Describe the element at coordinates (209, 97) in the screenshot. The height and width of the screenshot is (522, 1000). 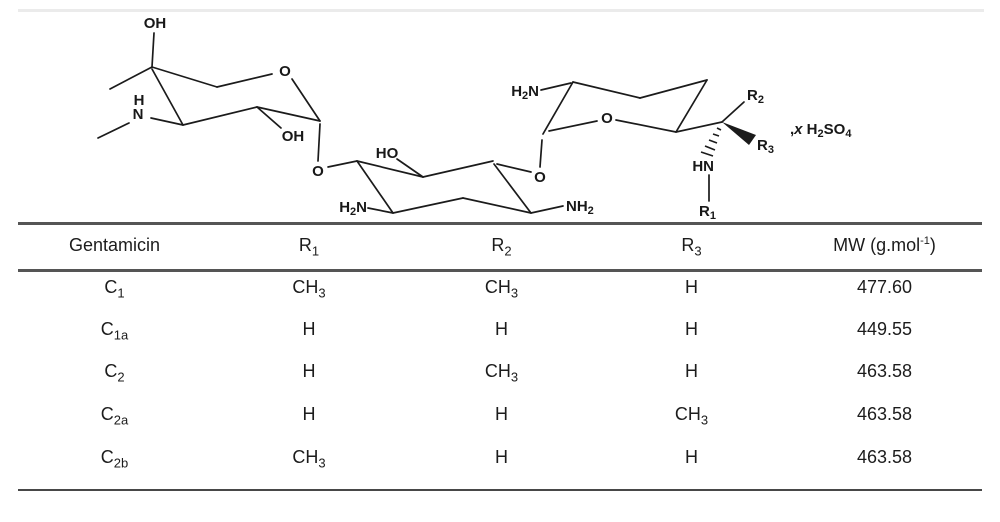
I see `bonds-garosamine-ring` at that location.